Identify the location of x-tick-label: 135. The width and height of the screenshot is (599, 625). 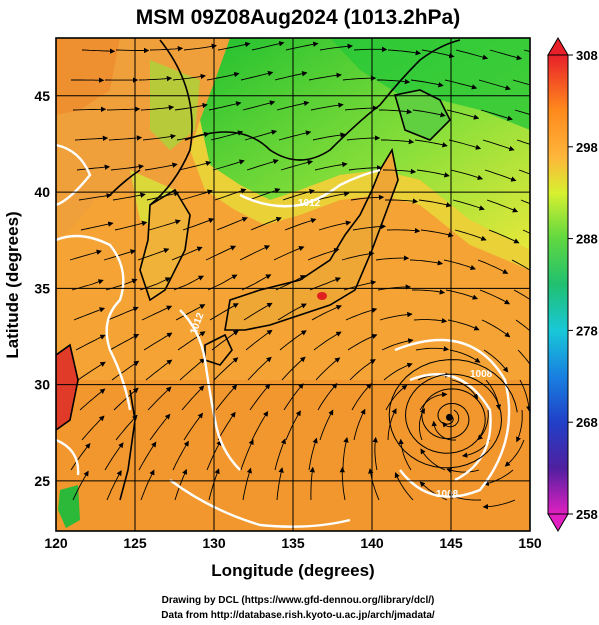
(293, 543).